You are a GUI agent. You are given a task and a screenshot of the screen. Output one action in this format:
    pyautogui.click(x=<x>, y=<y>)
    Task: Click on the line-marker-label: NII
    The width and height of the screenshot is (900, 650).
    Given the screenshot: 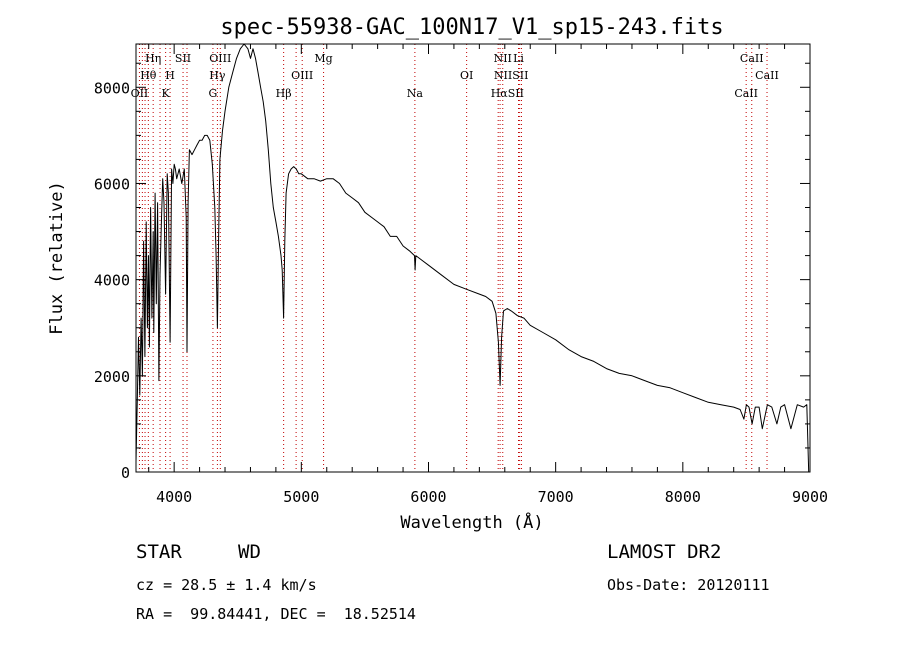 What is the action you would take?
    pyautogui.click(x=503, y=58)
    